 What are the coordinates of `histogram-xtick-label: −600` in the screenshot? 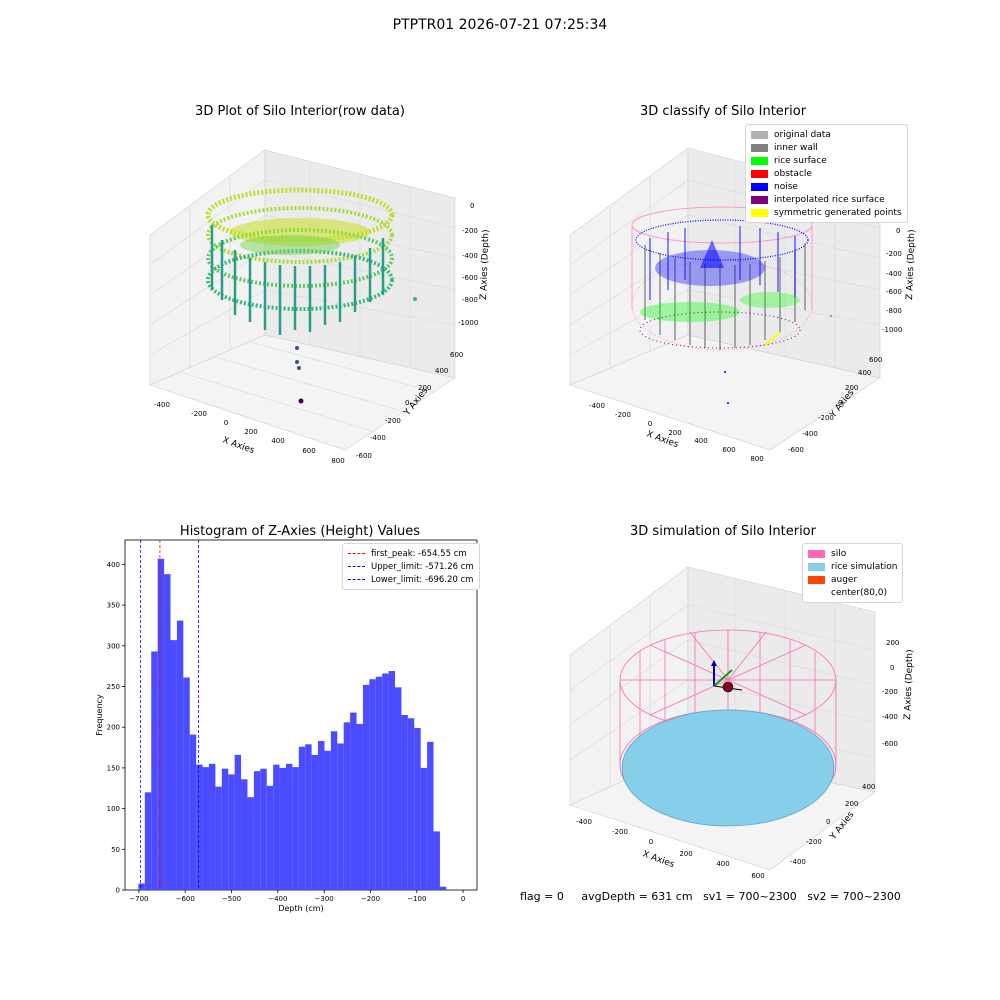 It's located at (185, 899).